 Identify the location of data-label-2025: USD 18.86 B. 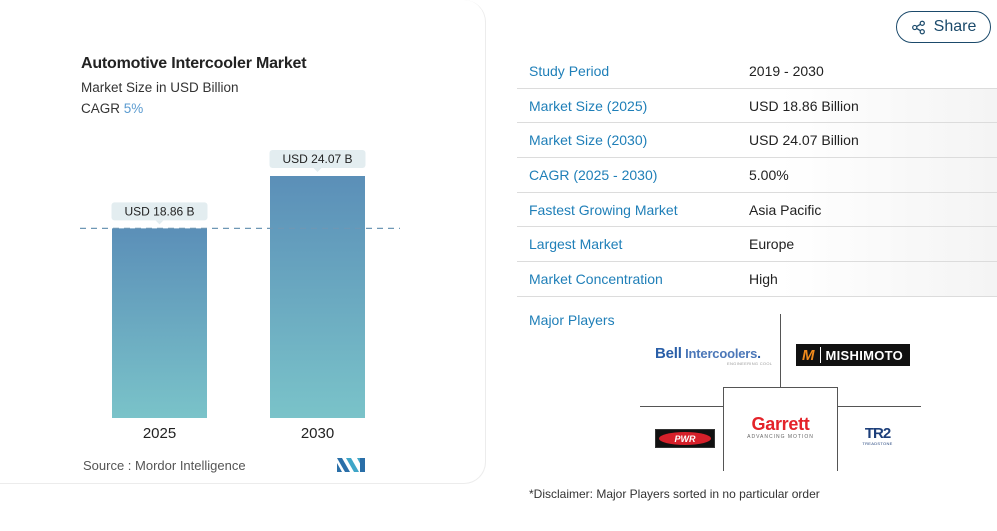
(159, 213).